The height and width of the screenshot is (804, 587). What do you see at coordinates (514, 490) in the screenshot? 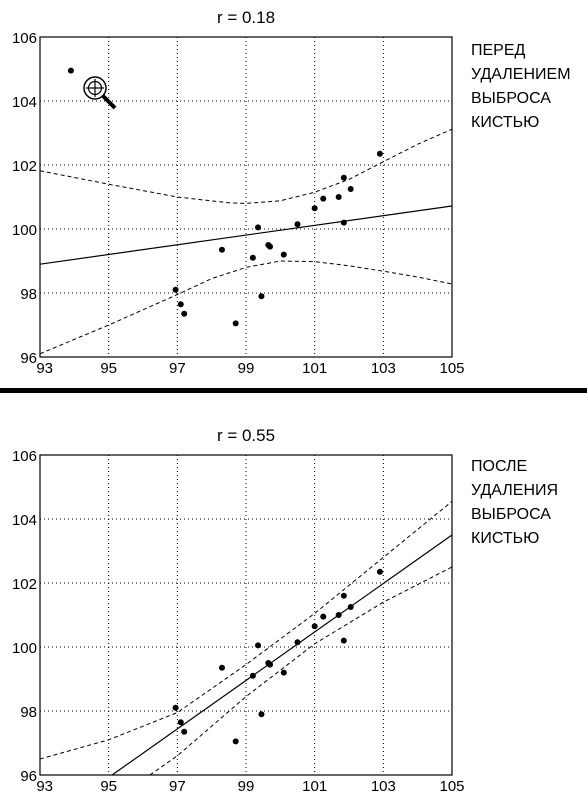
I see `annotation-line: УДАЛЕНИЯ` at bounding box center [514, 490].